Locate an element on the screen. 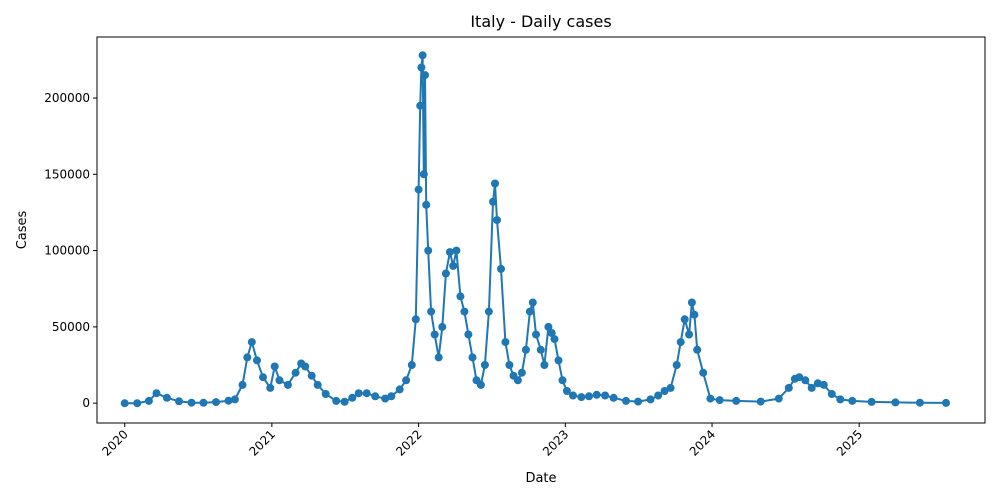  x-tick-label: 2021 is located at coordinates (261, 442).